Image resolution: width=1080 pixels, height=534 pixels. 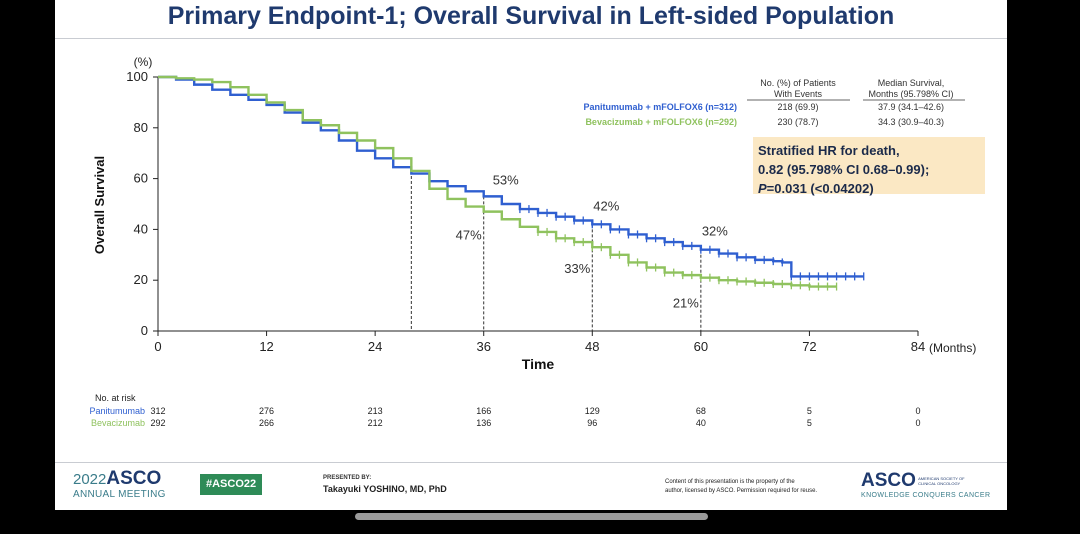 I want to click on x-axis-title: Time, so click(x=538, y=364).